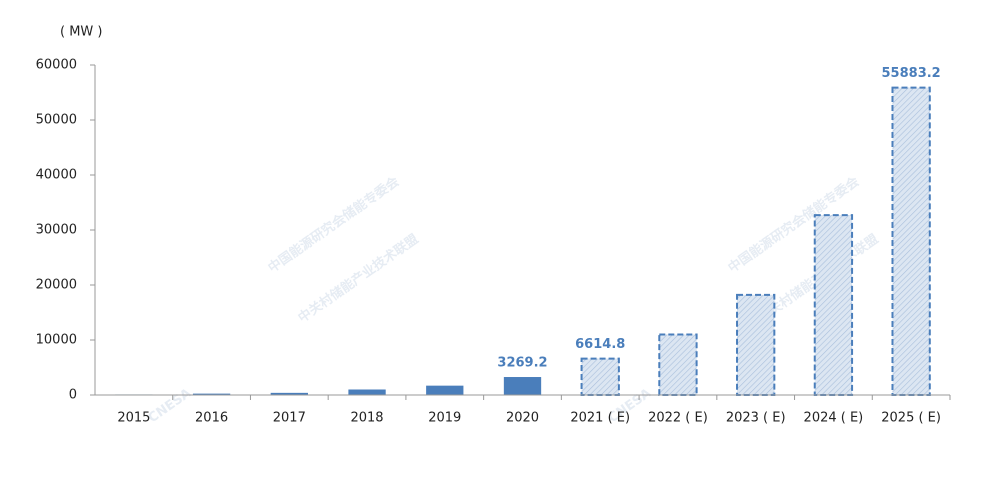 This screenshot has width=1000, height=485. Describe the element at coordinates (600, 344) in the screenshot. I see `data-label: 6614.8` at that location.